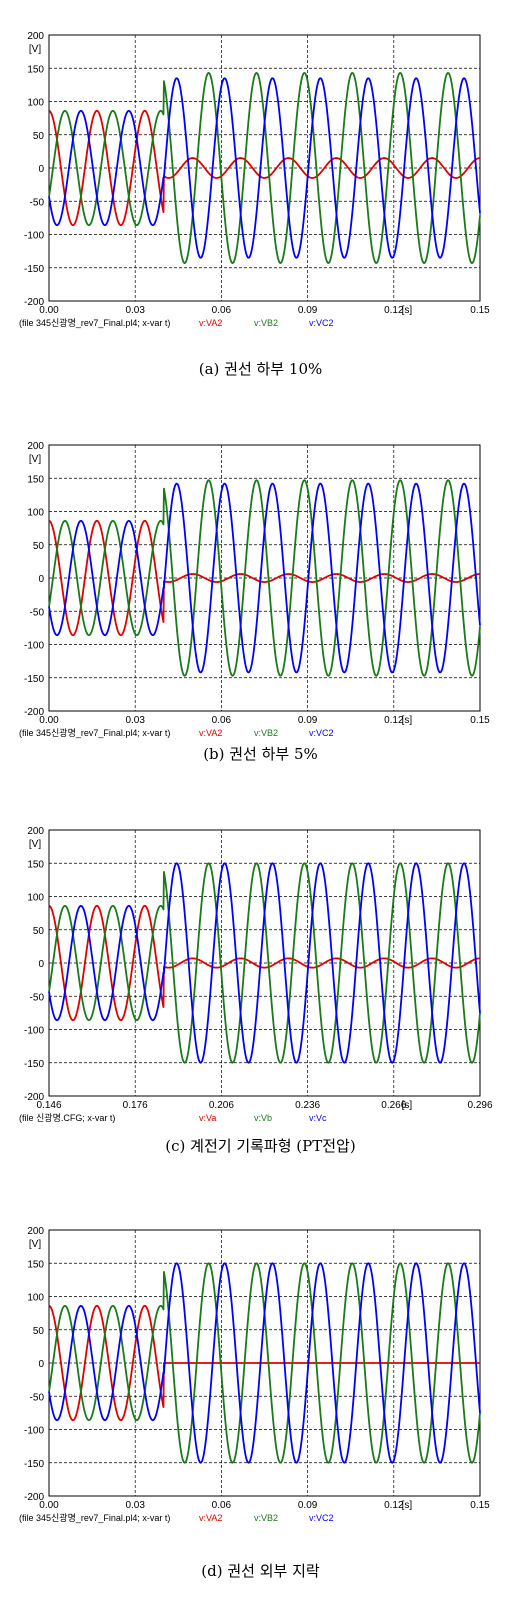 The width and height of the screenshot is (521, 1601). I want to click on footer-file-label: (file 신광명.CFG; x-var t), so click(67, 1117).